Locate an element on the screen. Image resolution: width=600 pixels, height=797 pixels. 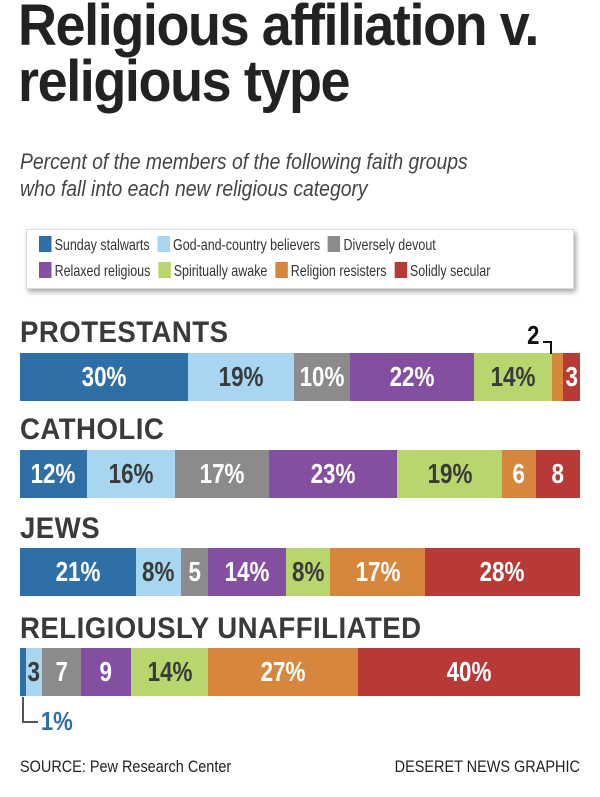
bar-segment: 8 is located at coordinates (557, 474).